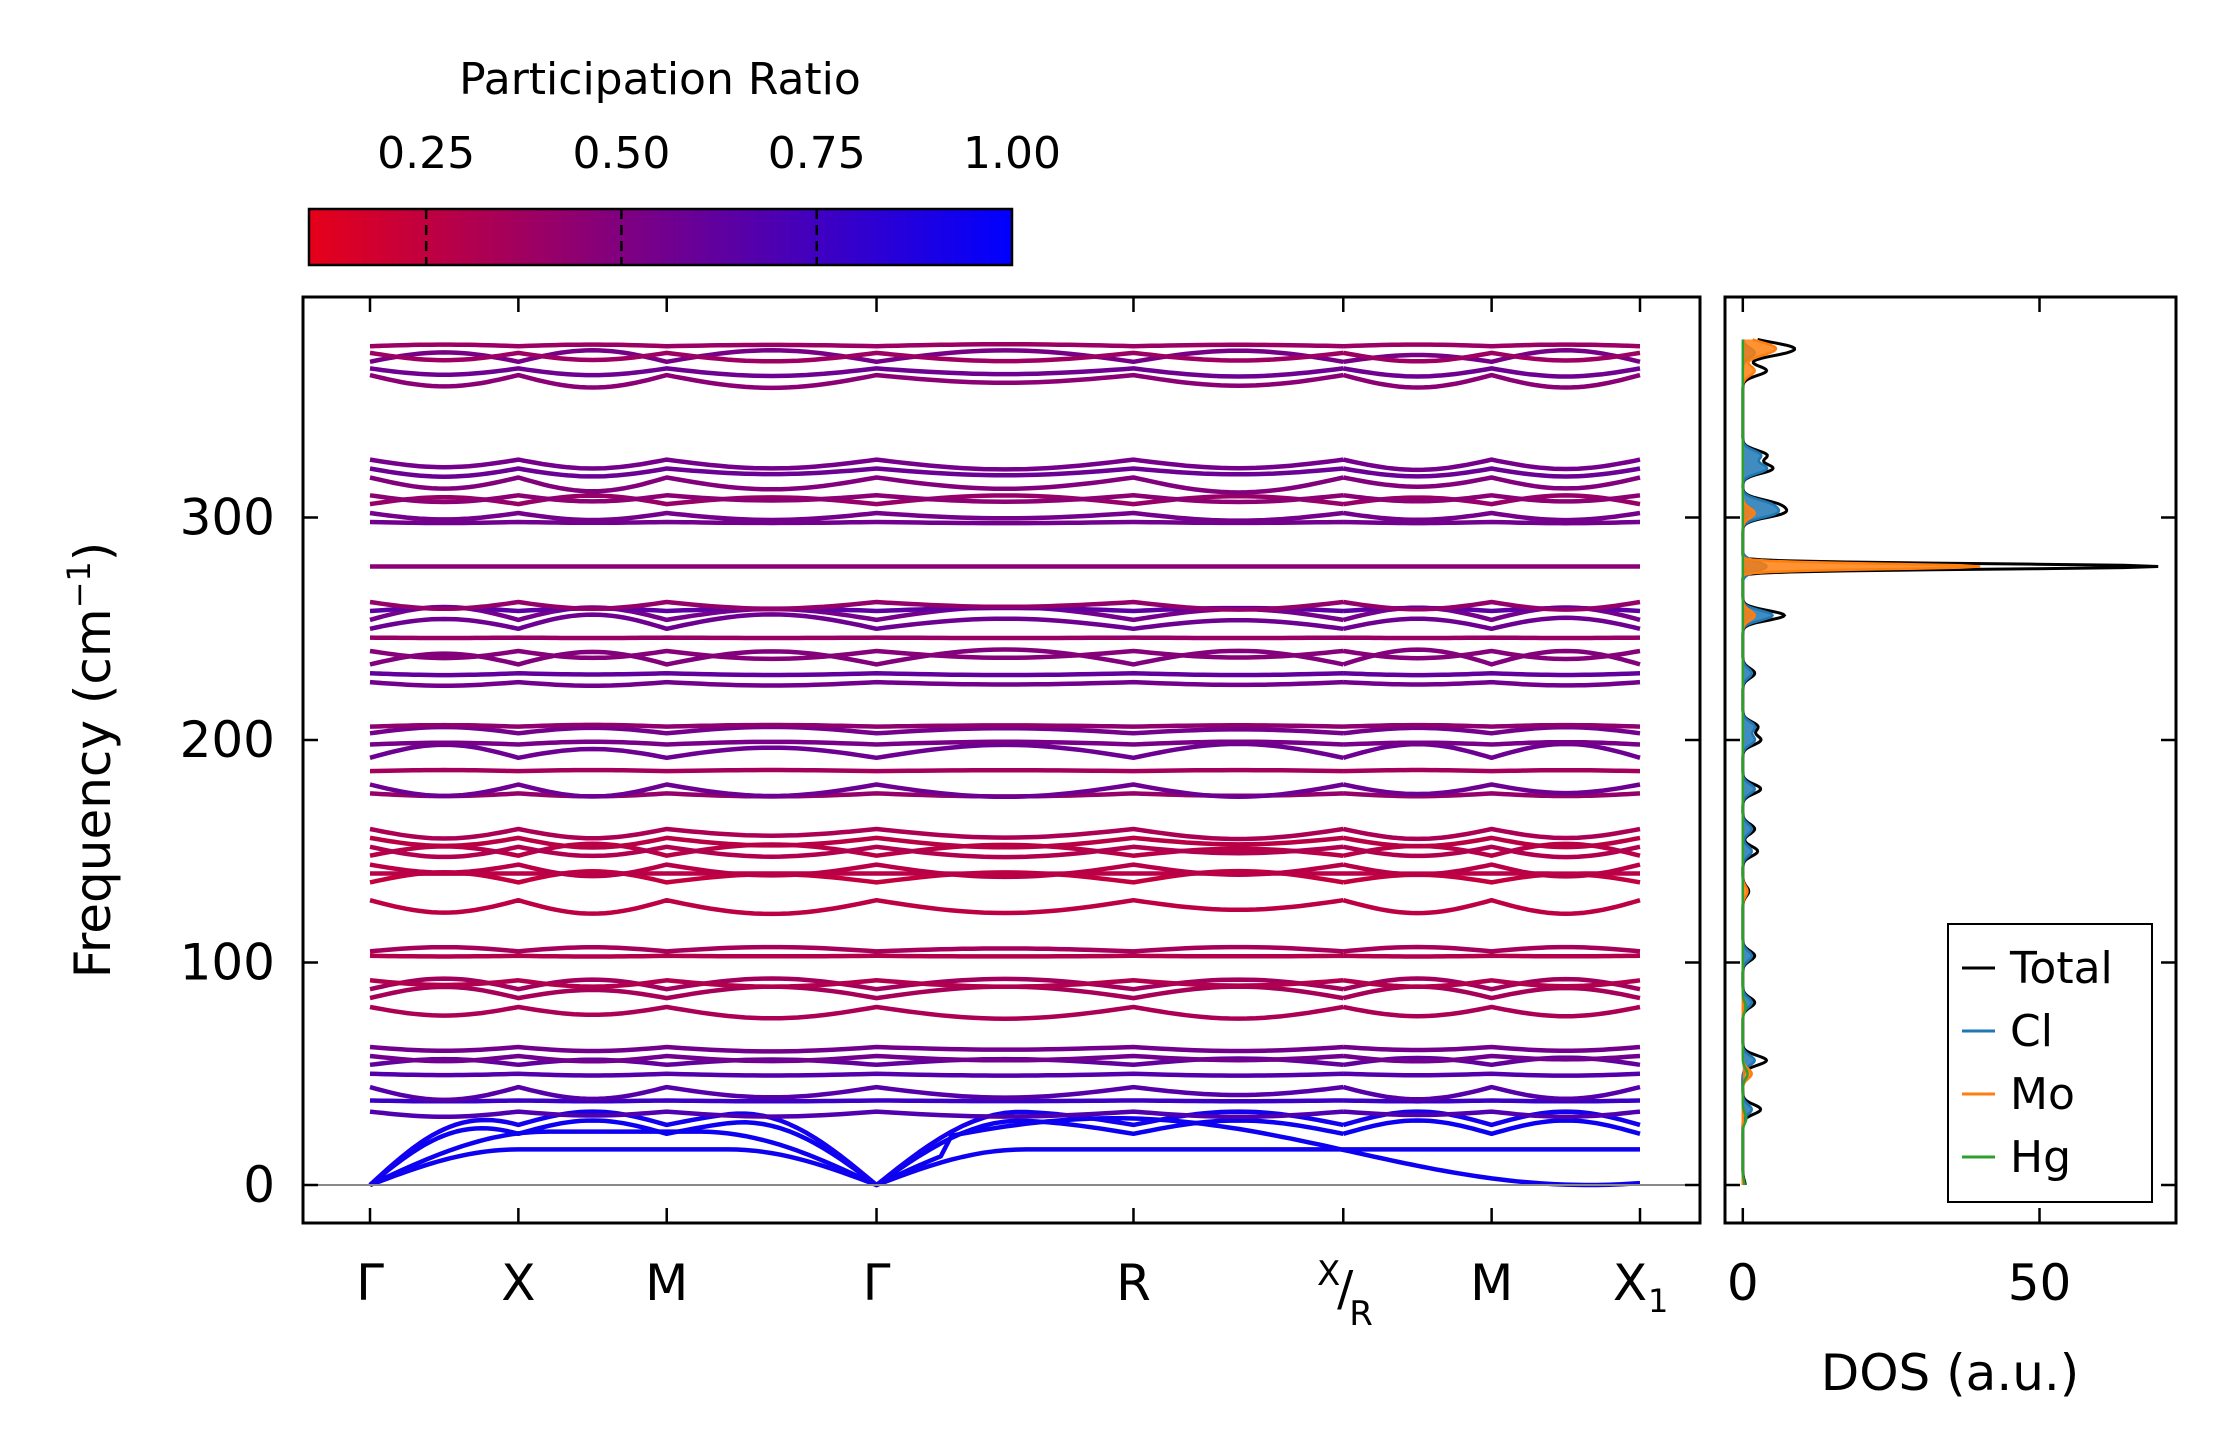  What do you see at coordinates (227, 518) in the screenshot?
I see `y-tick-label: 300` at bounding box center [227, 518].